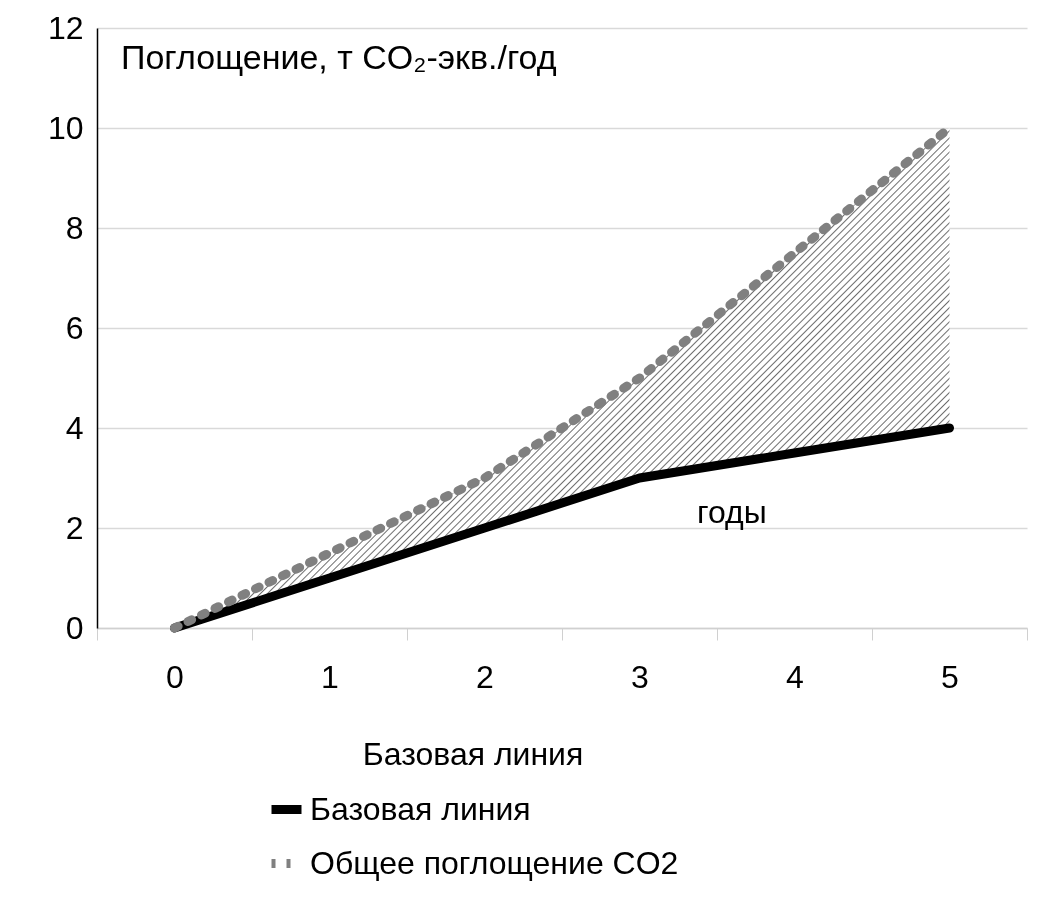  What do you see at coordinates (950, 676) in the screenshot?
I see `x-tick-label: 5` at bounding box center [950, 676].